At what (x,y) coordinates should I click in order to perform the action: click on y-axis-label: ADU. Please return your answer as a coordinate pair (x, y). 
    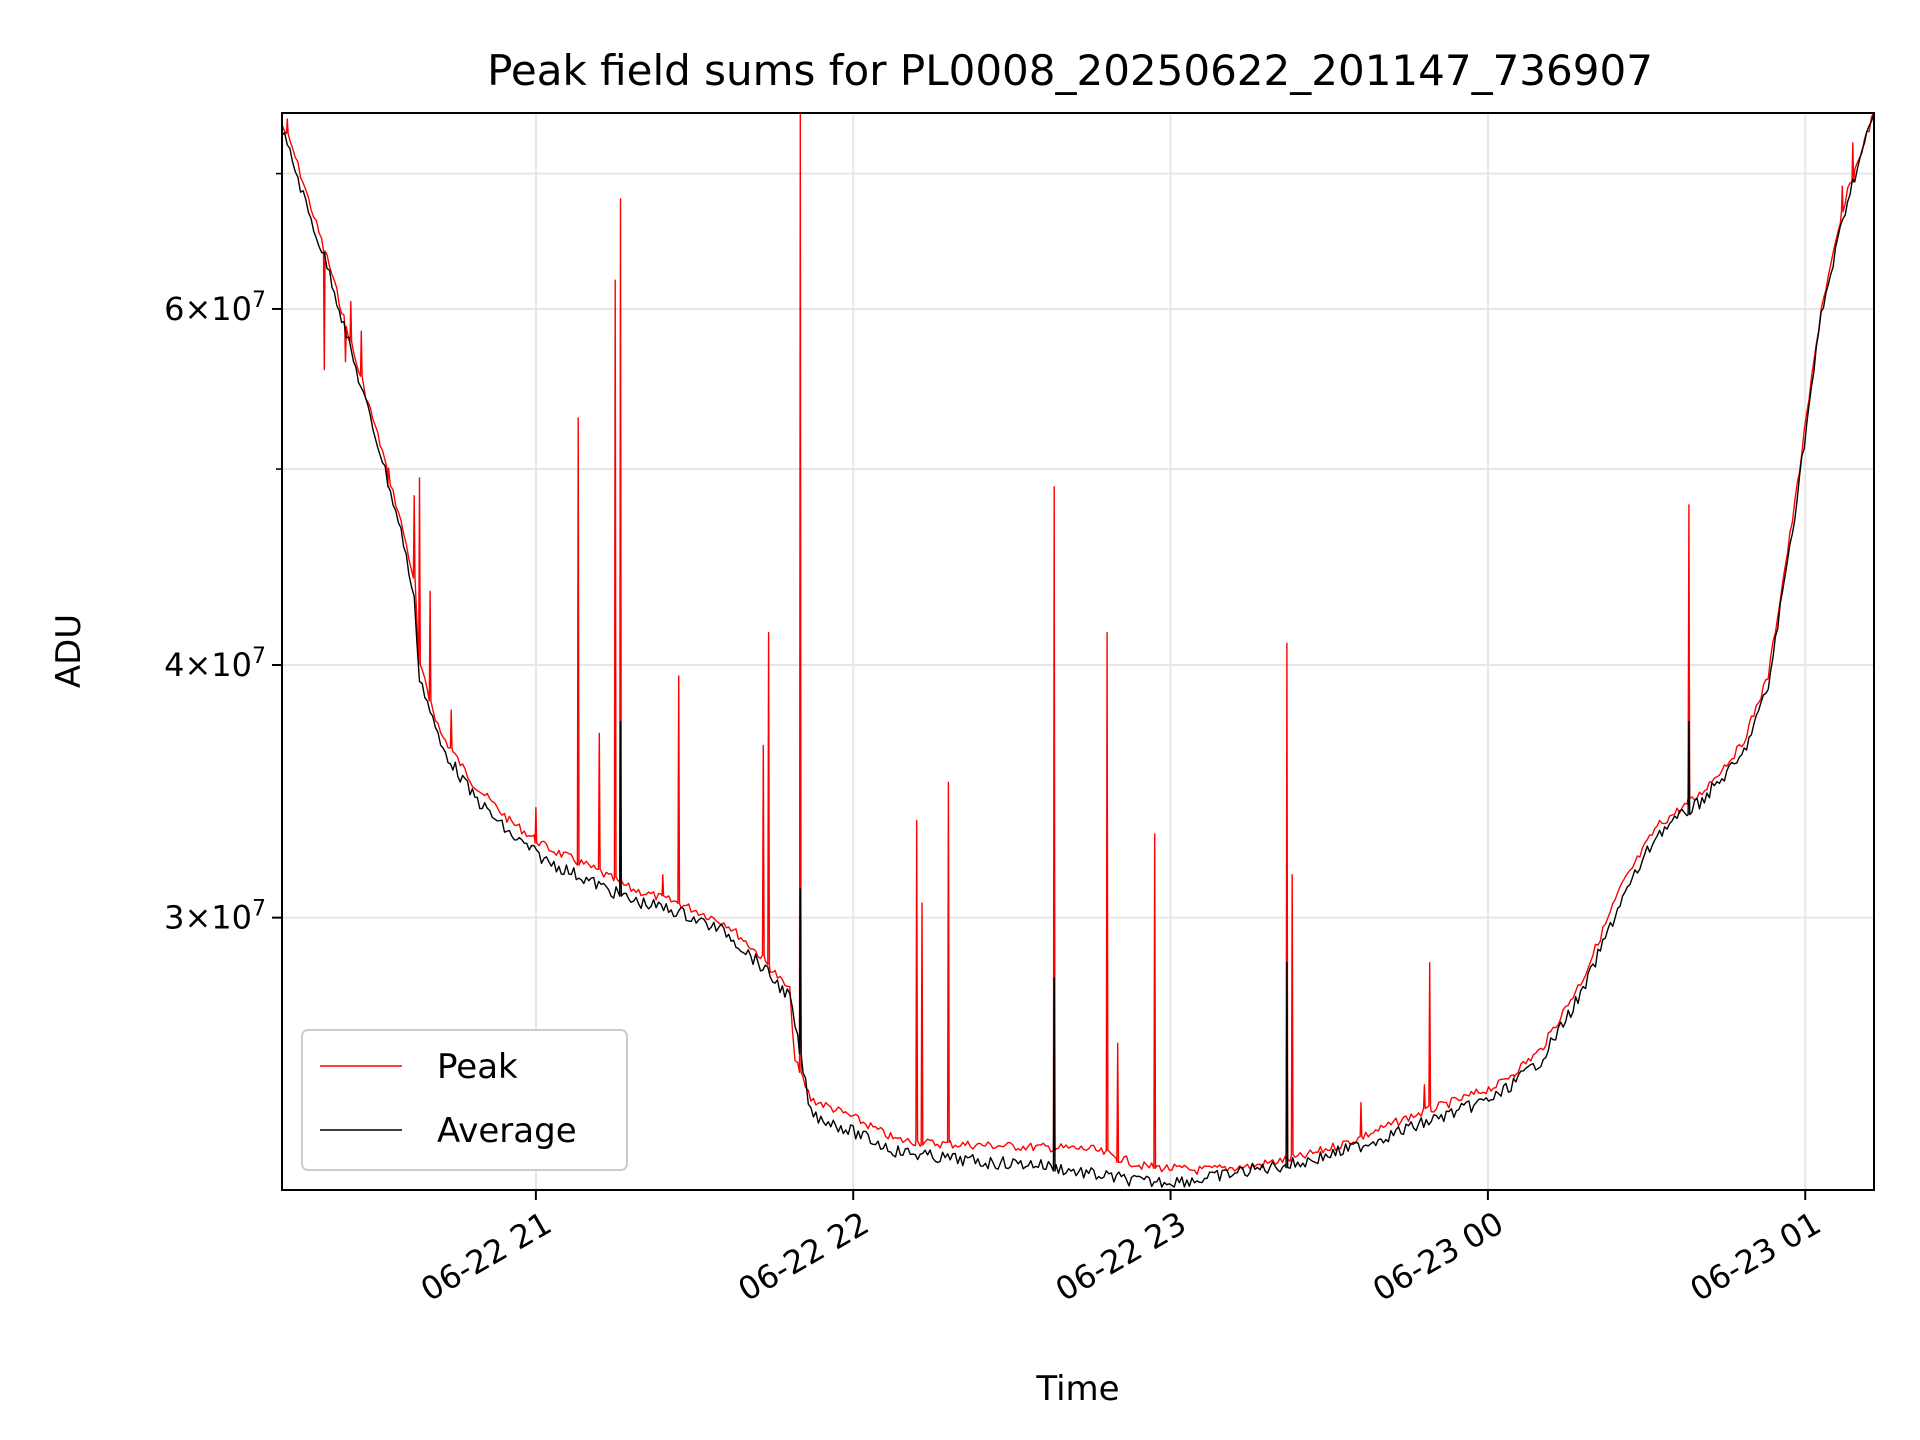
    Looking at the image, I should click on (69, 651).